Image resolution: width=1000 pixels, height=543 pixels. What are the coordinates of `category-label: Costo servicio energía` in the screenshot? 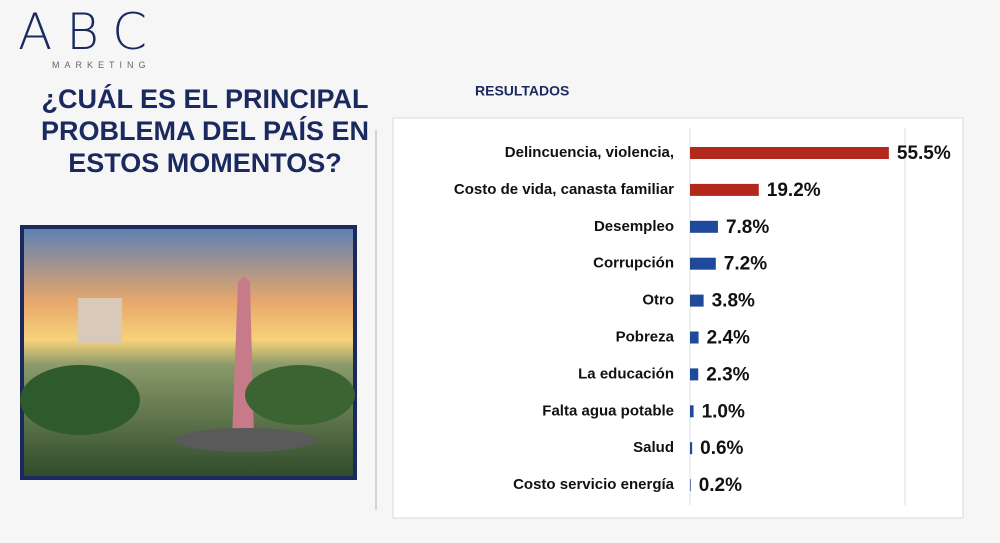 It's located at (594, 484).